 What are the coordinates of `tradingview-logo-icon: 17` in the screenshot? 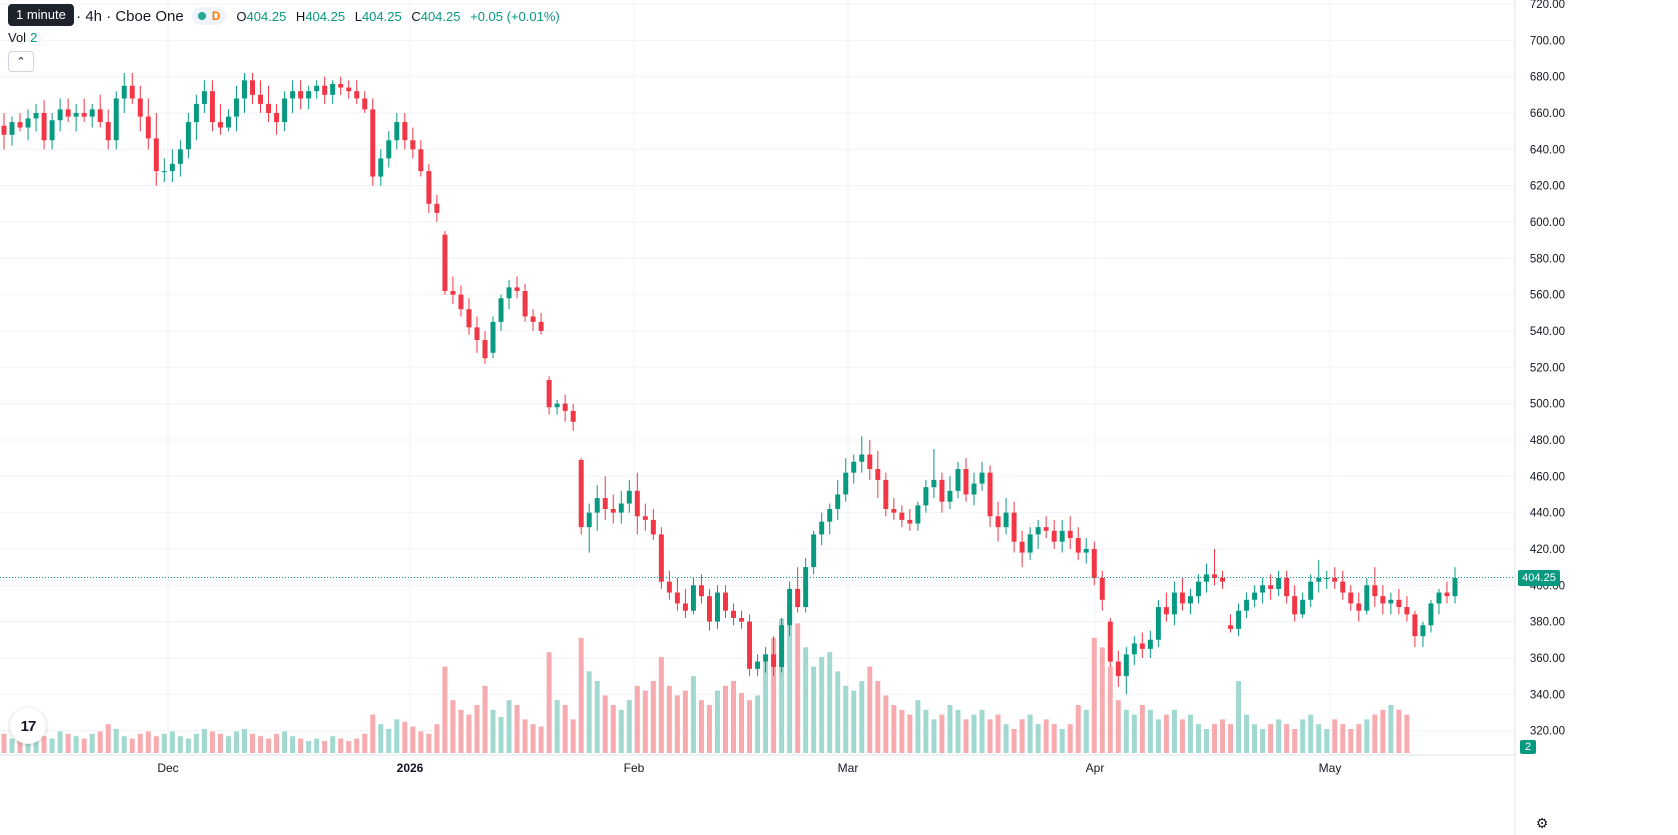 It's located at (28, 726).